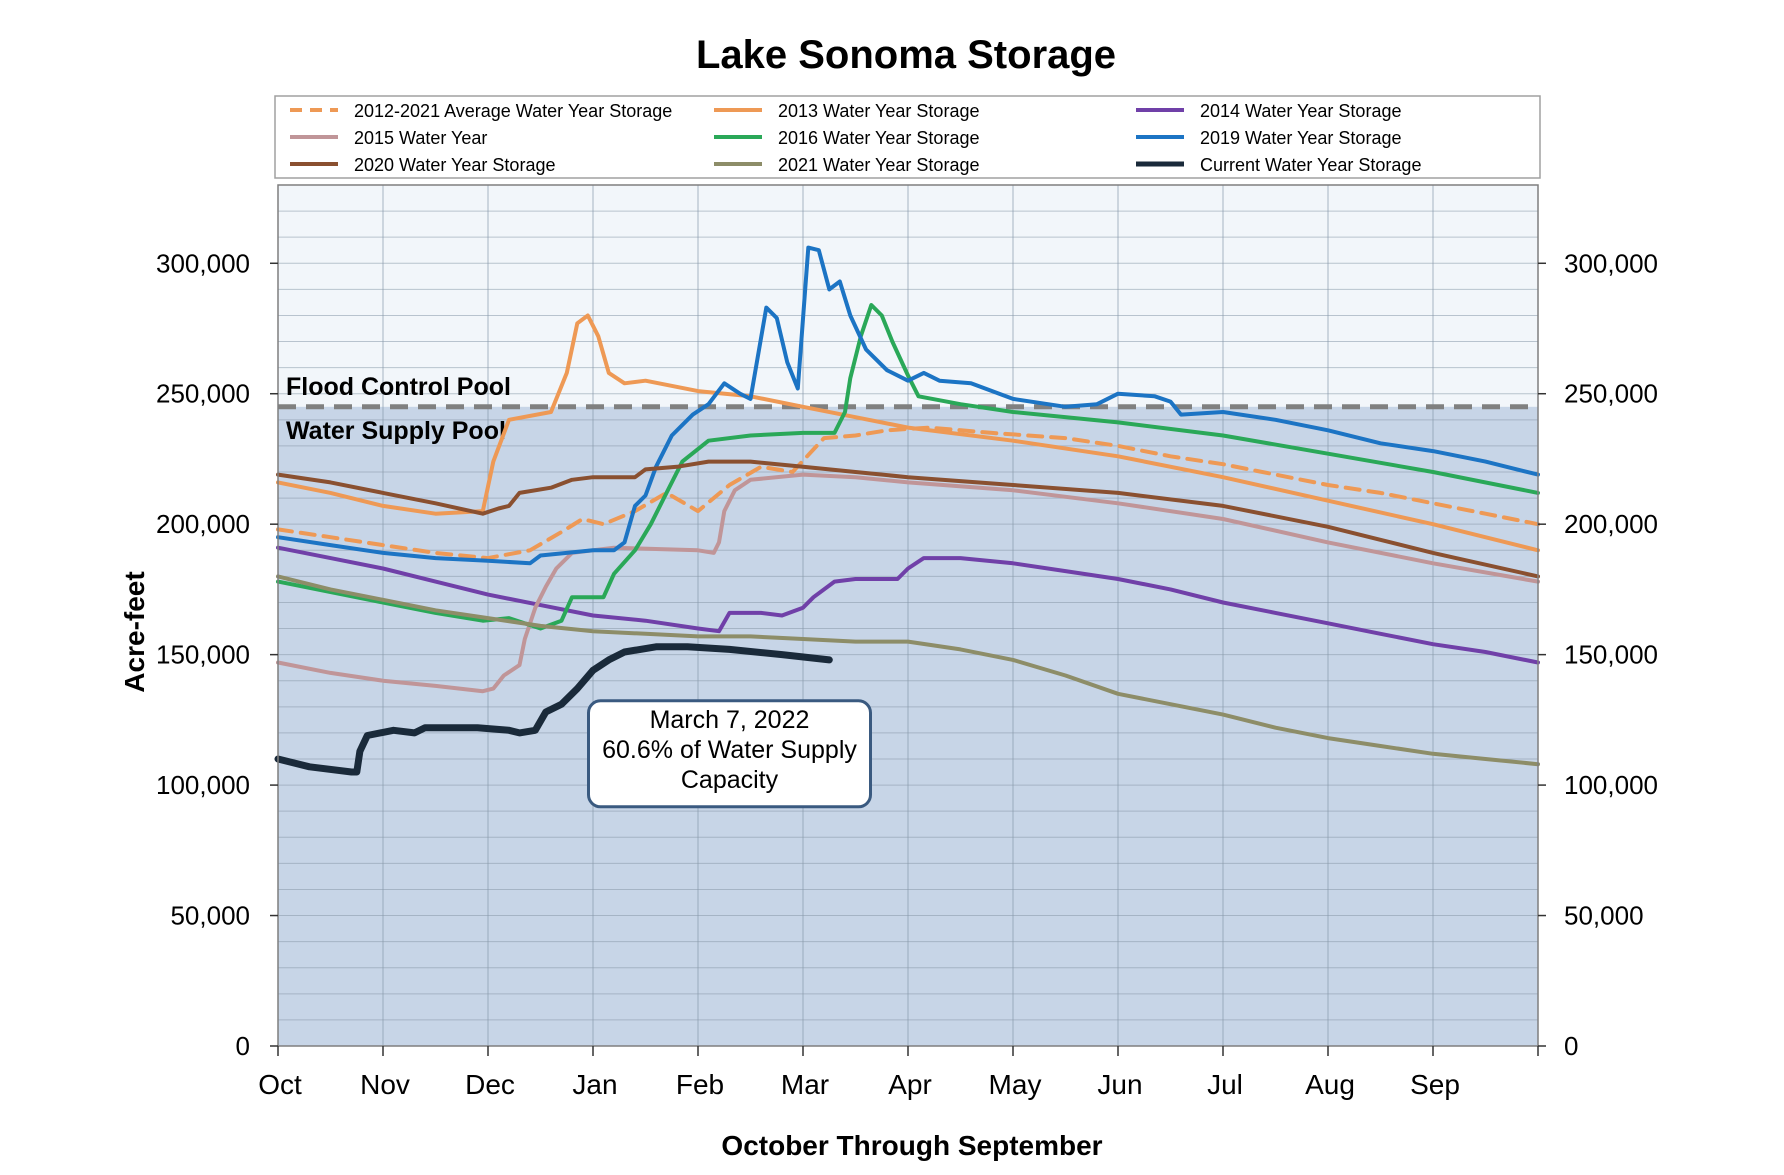 The width and height of the screenshot is (1784, 1175). Describe the element at coordinates (396, 431) in the screenshot. I see `water-supply-pool-label: Water Supply Pool` at that location.